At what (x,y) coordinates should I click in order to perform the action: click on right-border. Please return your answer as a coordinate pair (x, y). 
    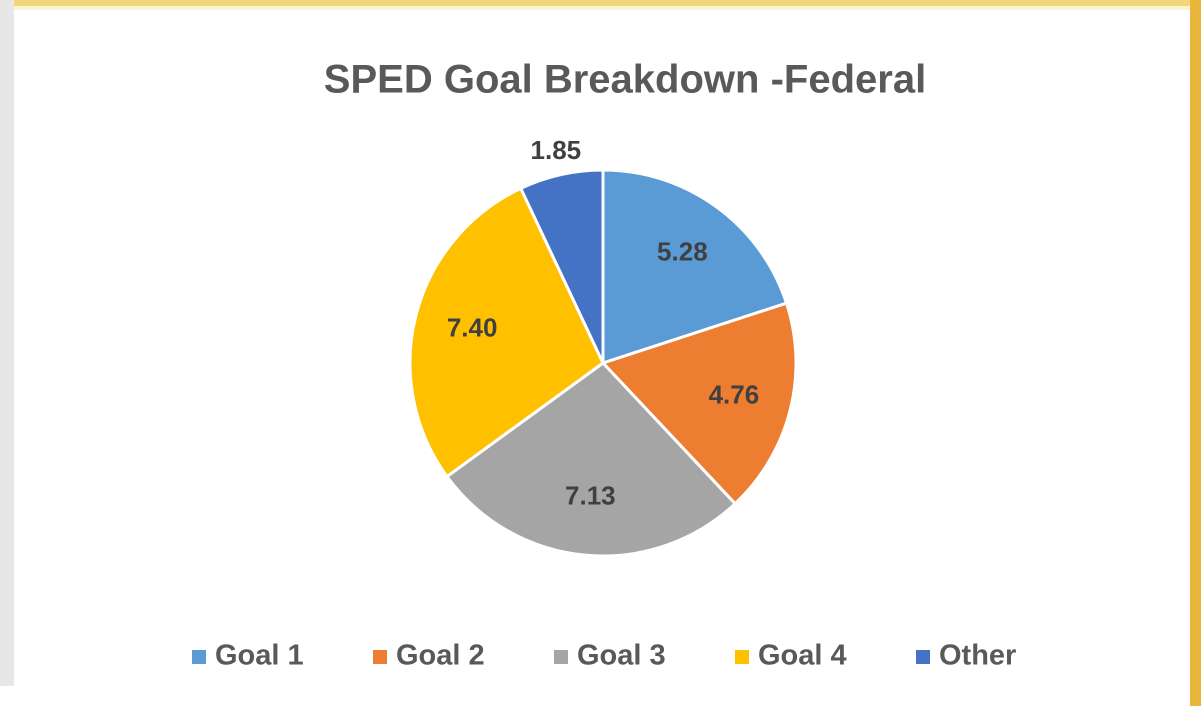
    Looking at the image, I should click on (1195, 353).